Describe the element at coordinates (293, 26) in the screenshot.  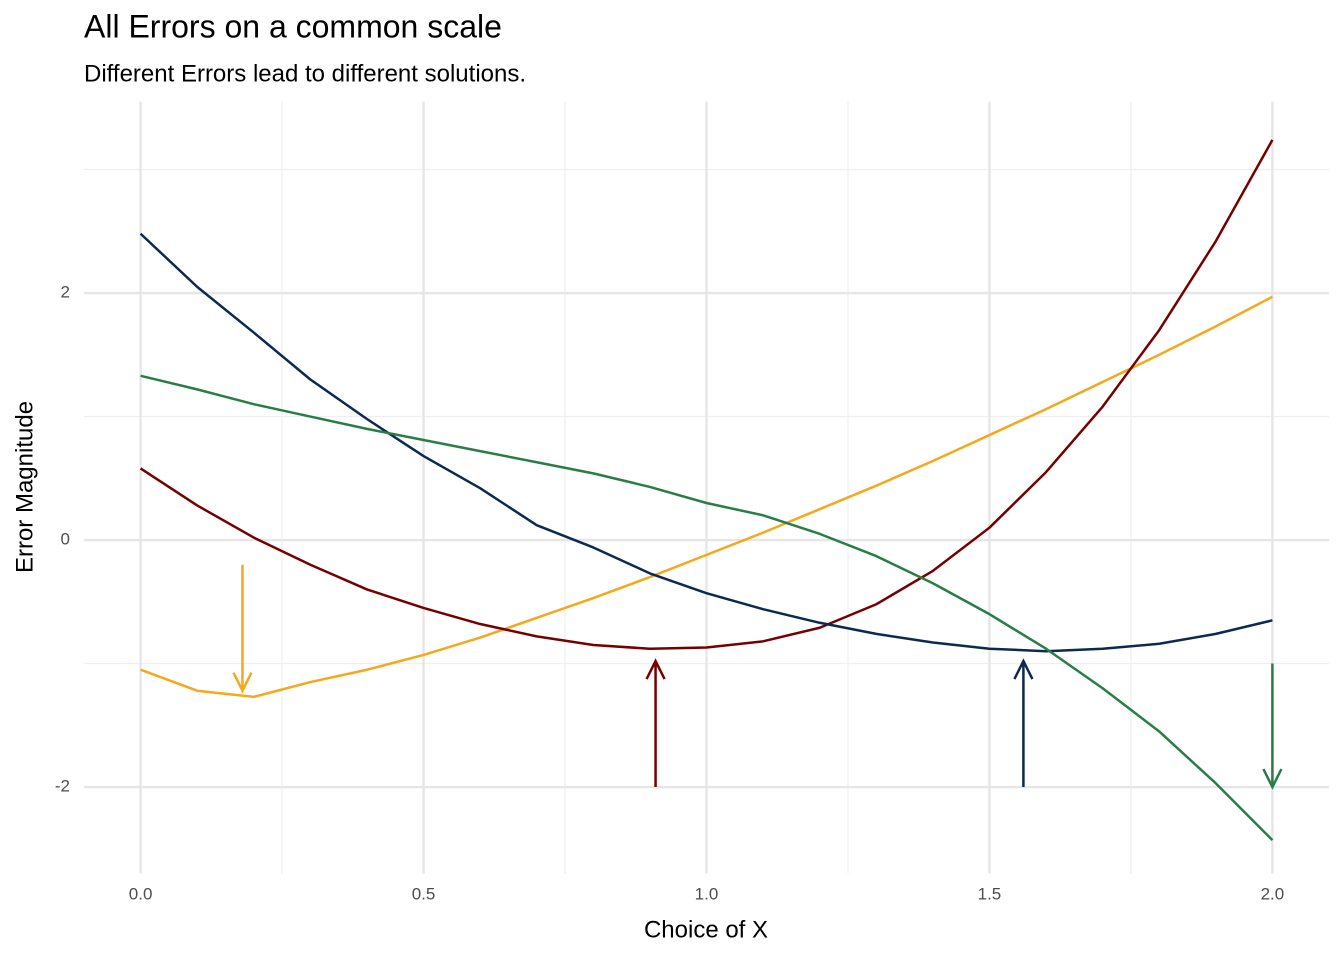
I see `chart-title: All Errors on a common scale` at that location.